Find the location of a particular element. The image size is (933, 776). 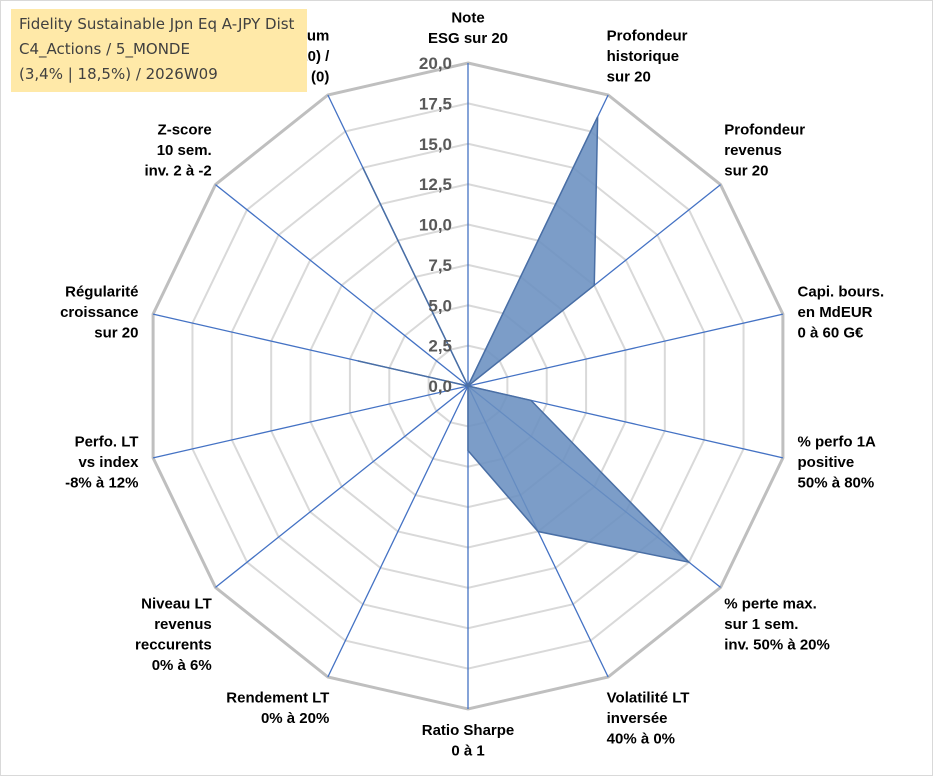

axis-label: Profondeur historique sur 20 is located at coordinates (647, 56).